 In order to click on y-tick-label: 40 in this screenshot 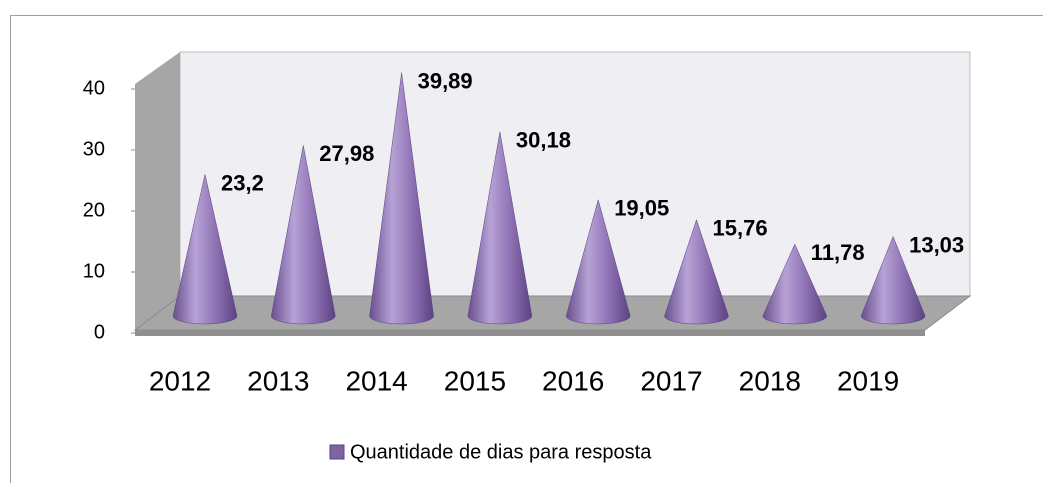, I will do `click(94, 88)`.